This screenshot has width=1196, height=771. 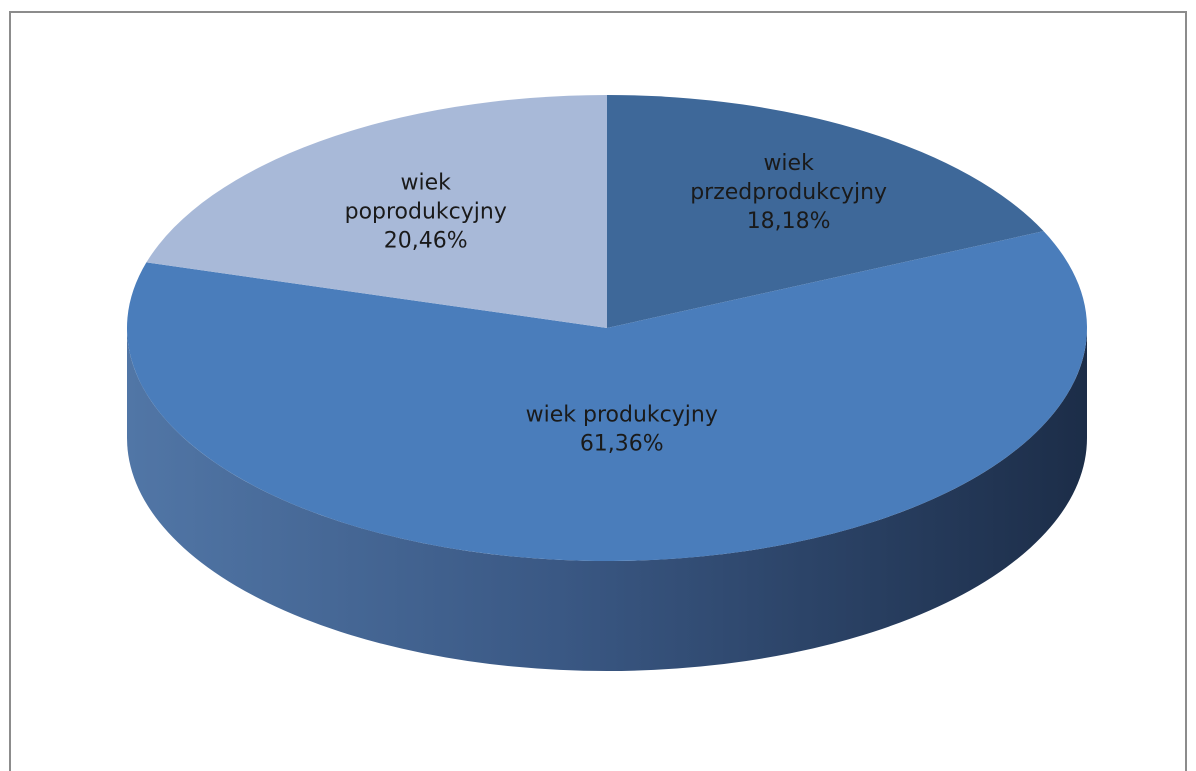 I want to click on pie-slice-wiek-przedprodukcyjny, so click(x=825, y=211).